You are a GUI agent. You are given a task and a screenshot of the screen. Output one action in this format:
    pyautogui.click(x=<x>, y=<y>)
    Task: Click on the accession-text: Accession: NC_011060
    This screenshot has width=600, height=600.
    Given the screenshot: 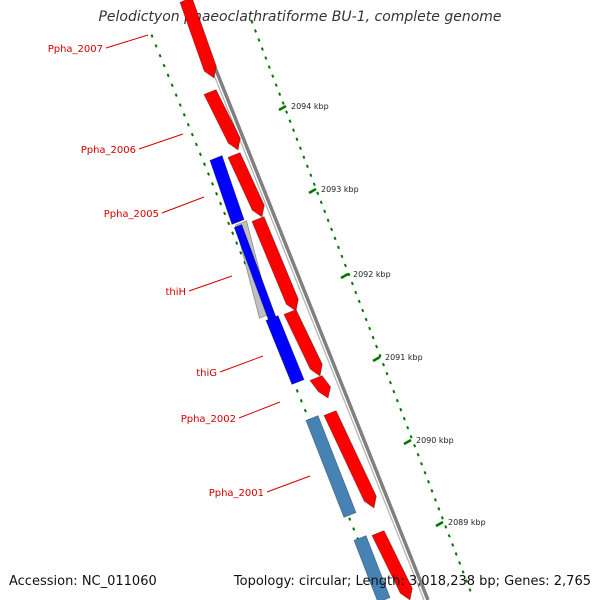 What is the action you would take?
    pyautogui.click(x=83, y=581)
    